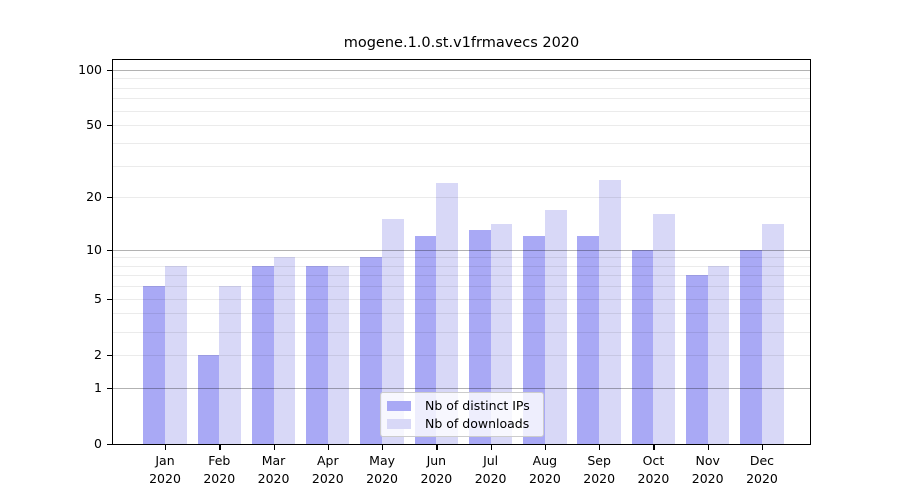 Image resolution: width=900 pixels, height=500 pixels. Describe the element at coordinates (94, 197) in the screenshot. I see `y-tick-label: 20` at that location.